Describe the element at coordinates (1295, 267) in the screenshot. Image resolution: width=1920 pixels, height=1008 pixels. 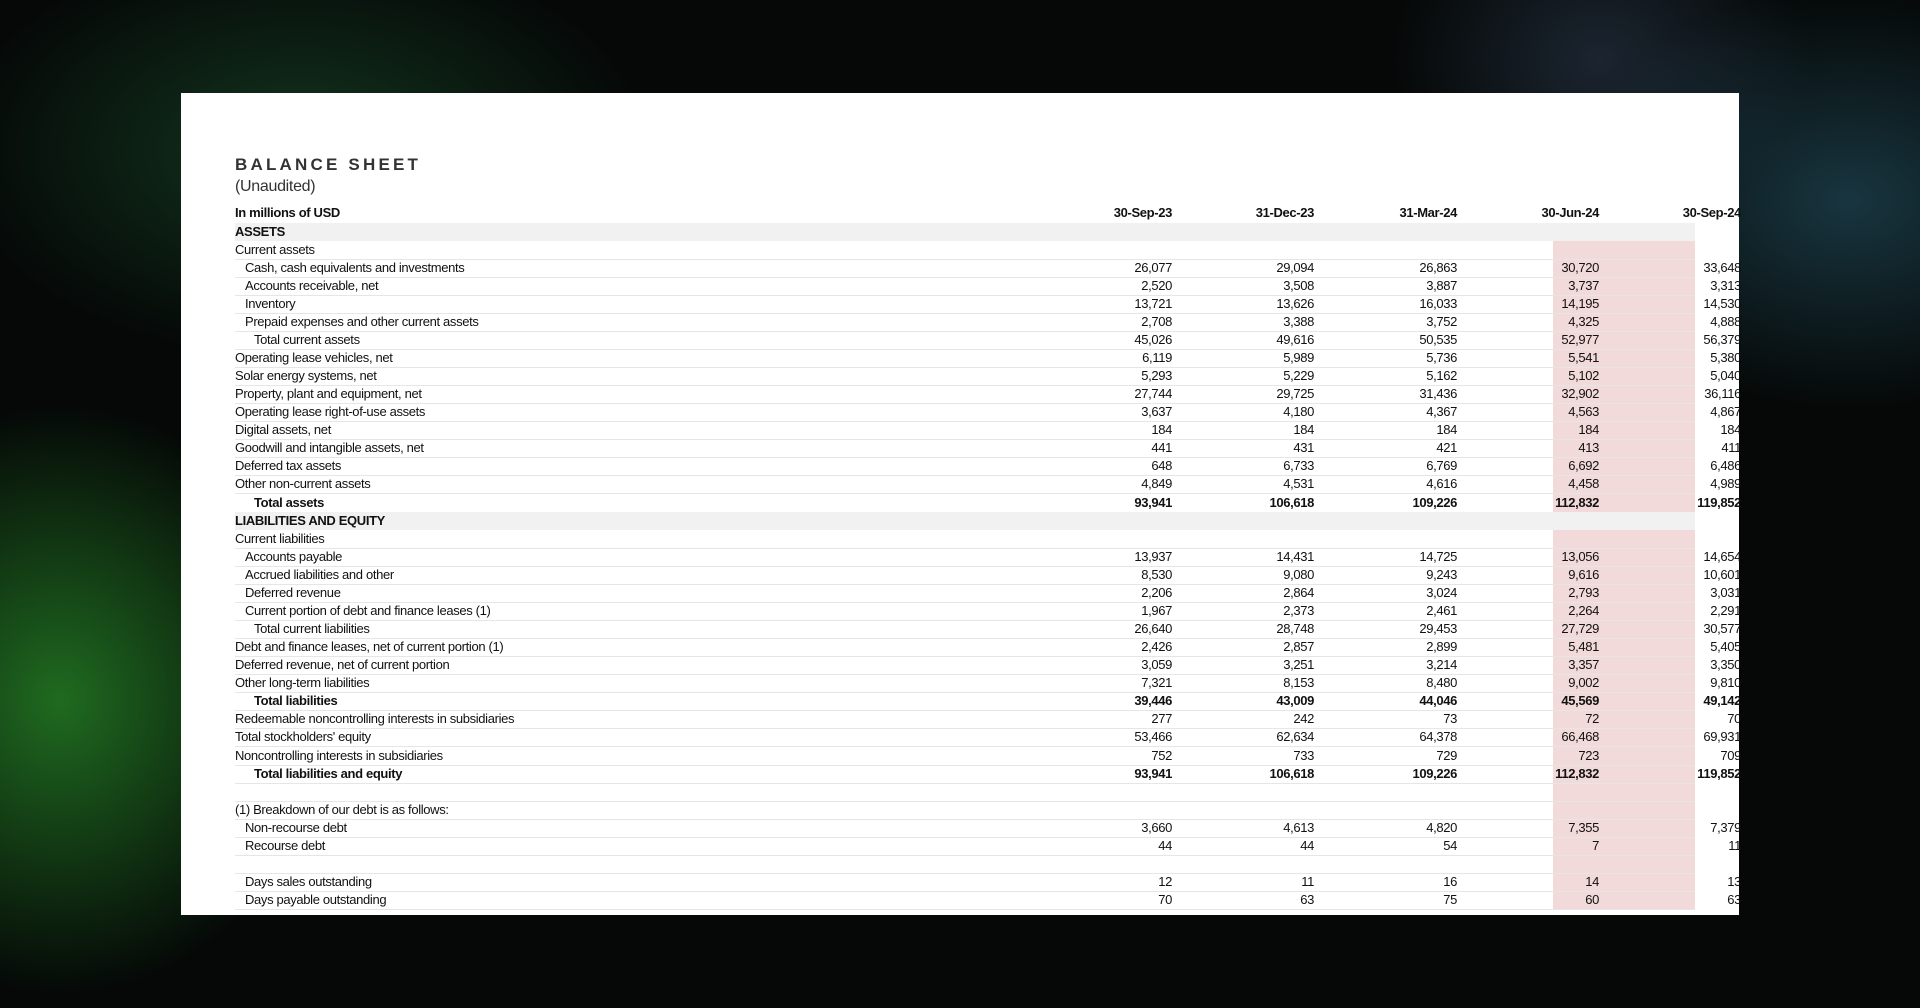
I see `cell-value: 29,094` at that location.